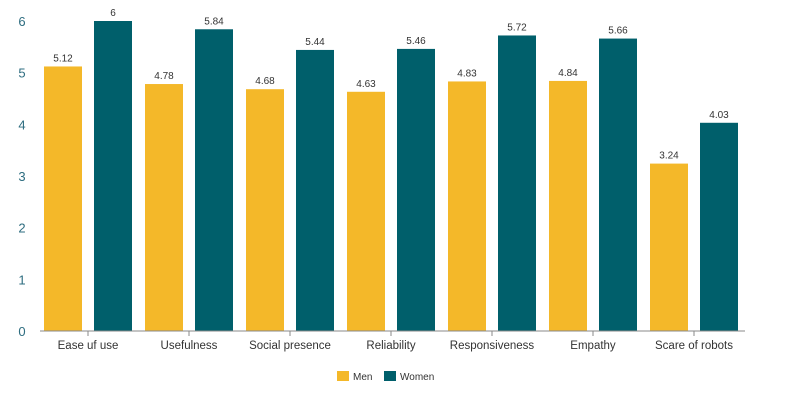 Image resolution: width=800 pixels, height=405 pixels. I want to click on legend-label-women: Women, so click(417, 377).